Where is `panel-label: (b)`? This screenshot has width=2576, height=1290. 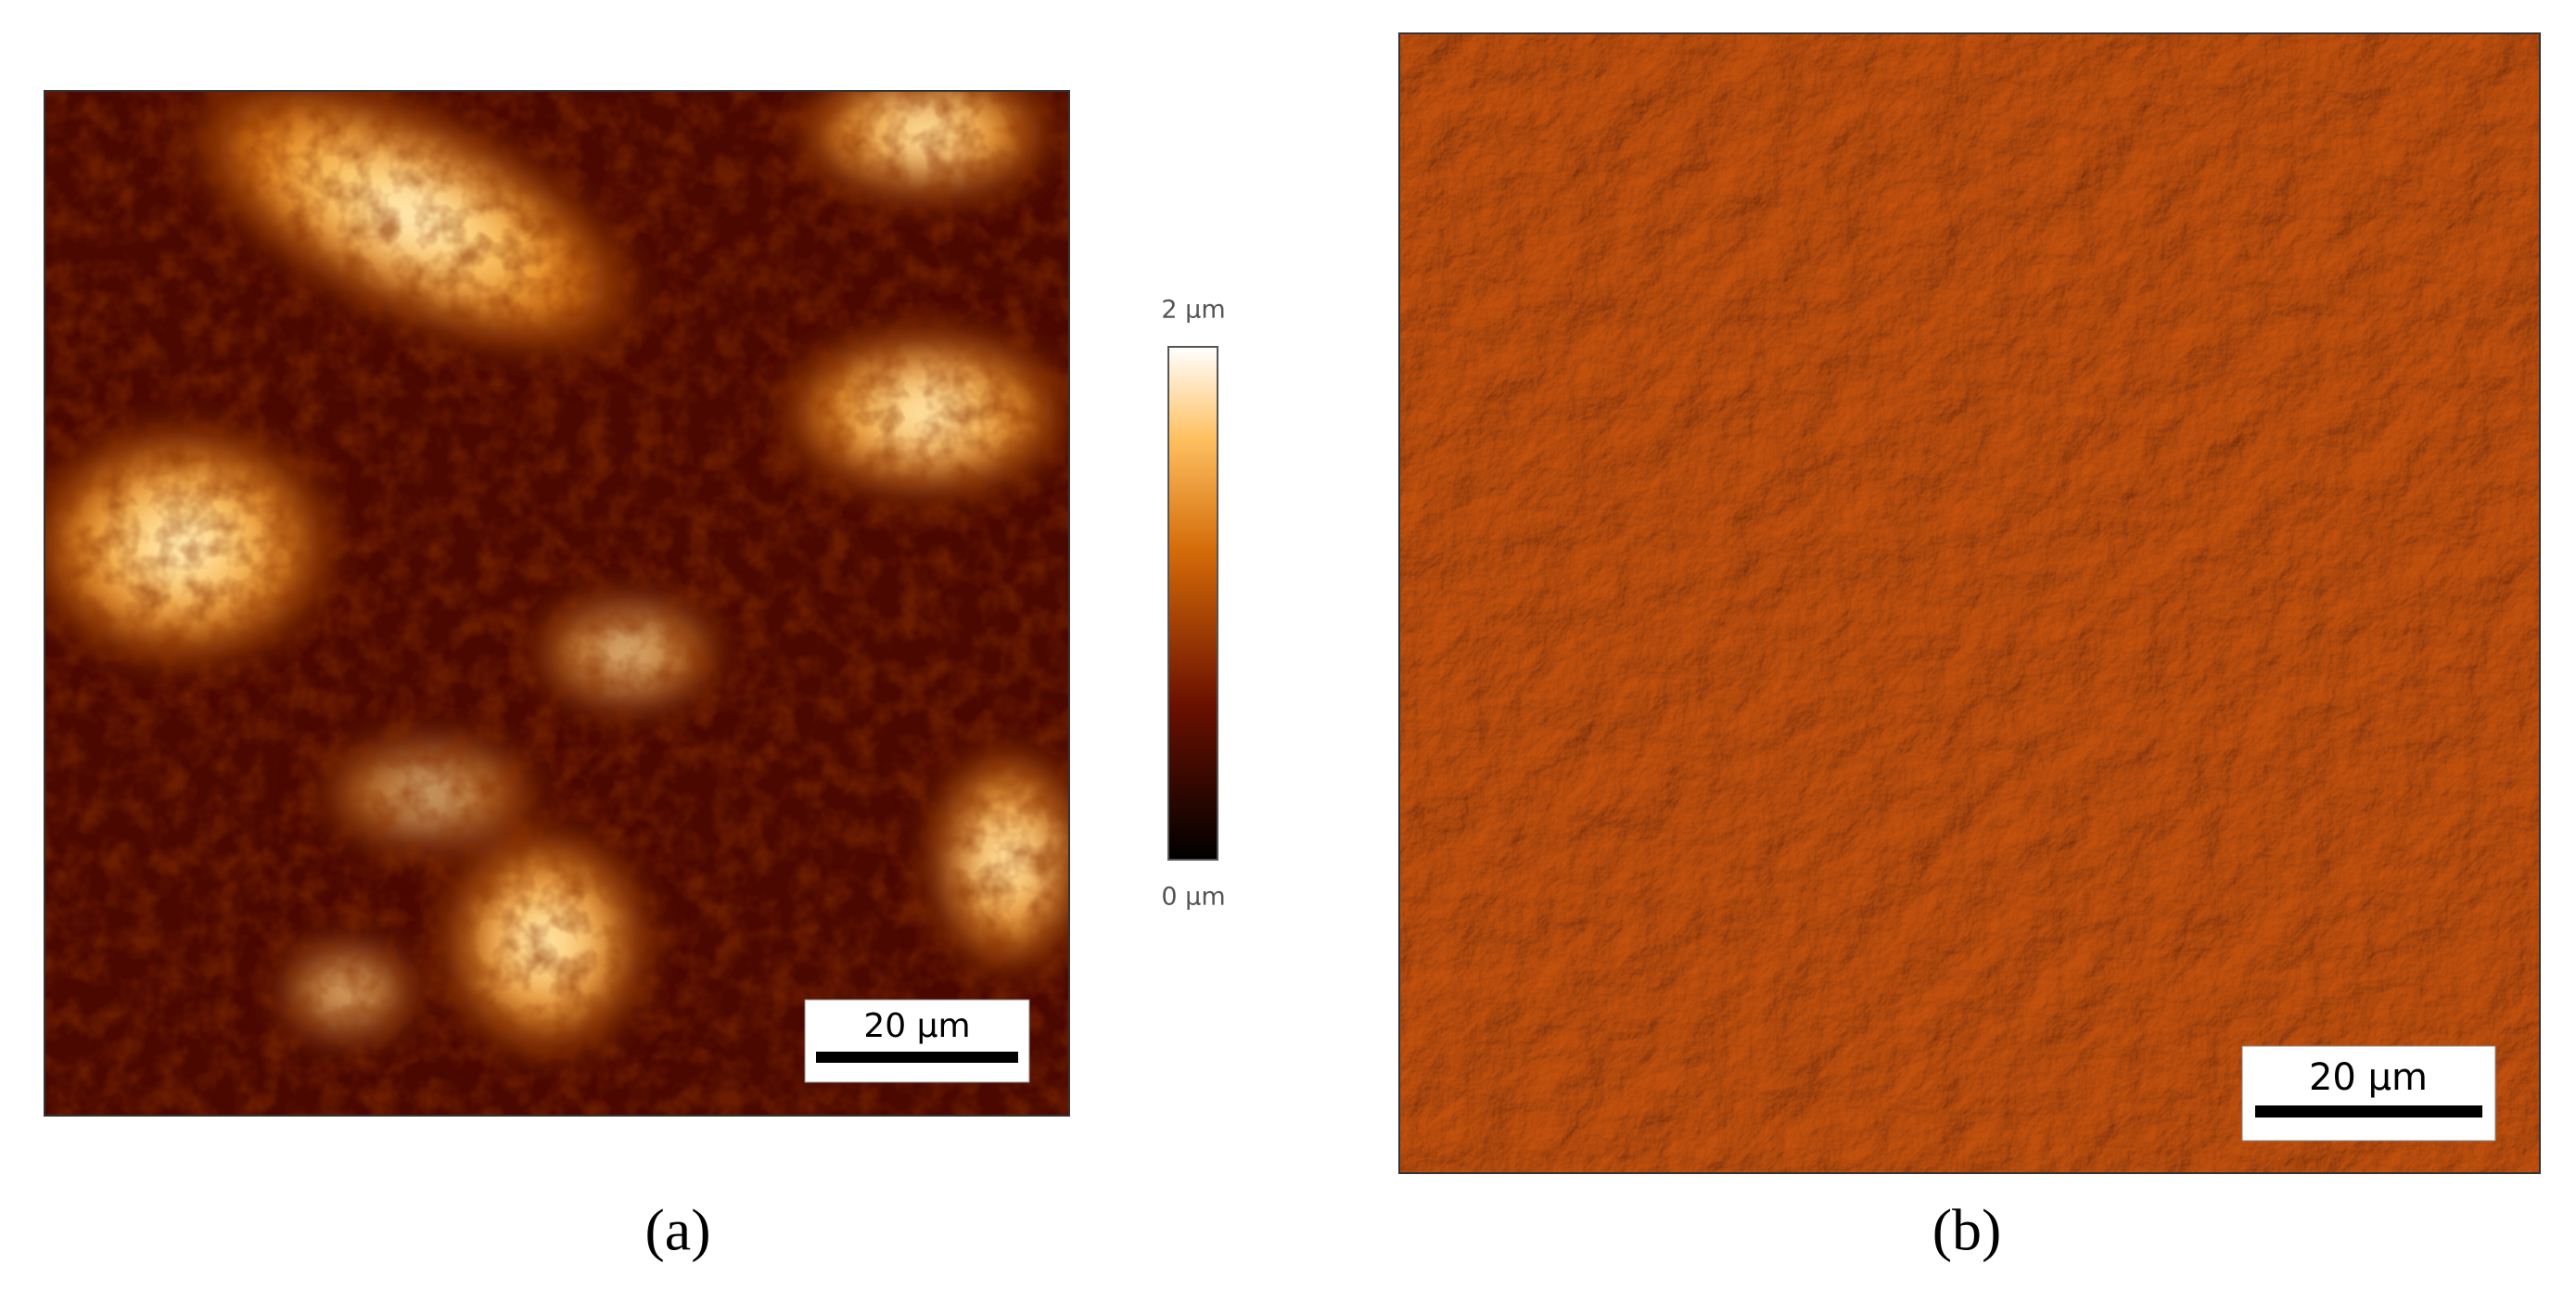 panel-label: (b) is located at coordinates (1967, 1230).